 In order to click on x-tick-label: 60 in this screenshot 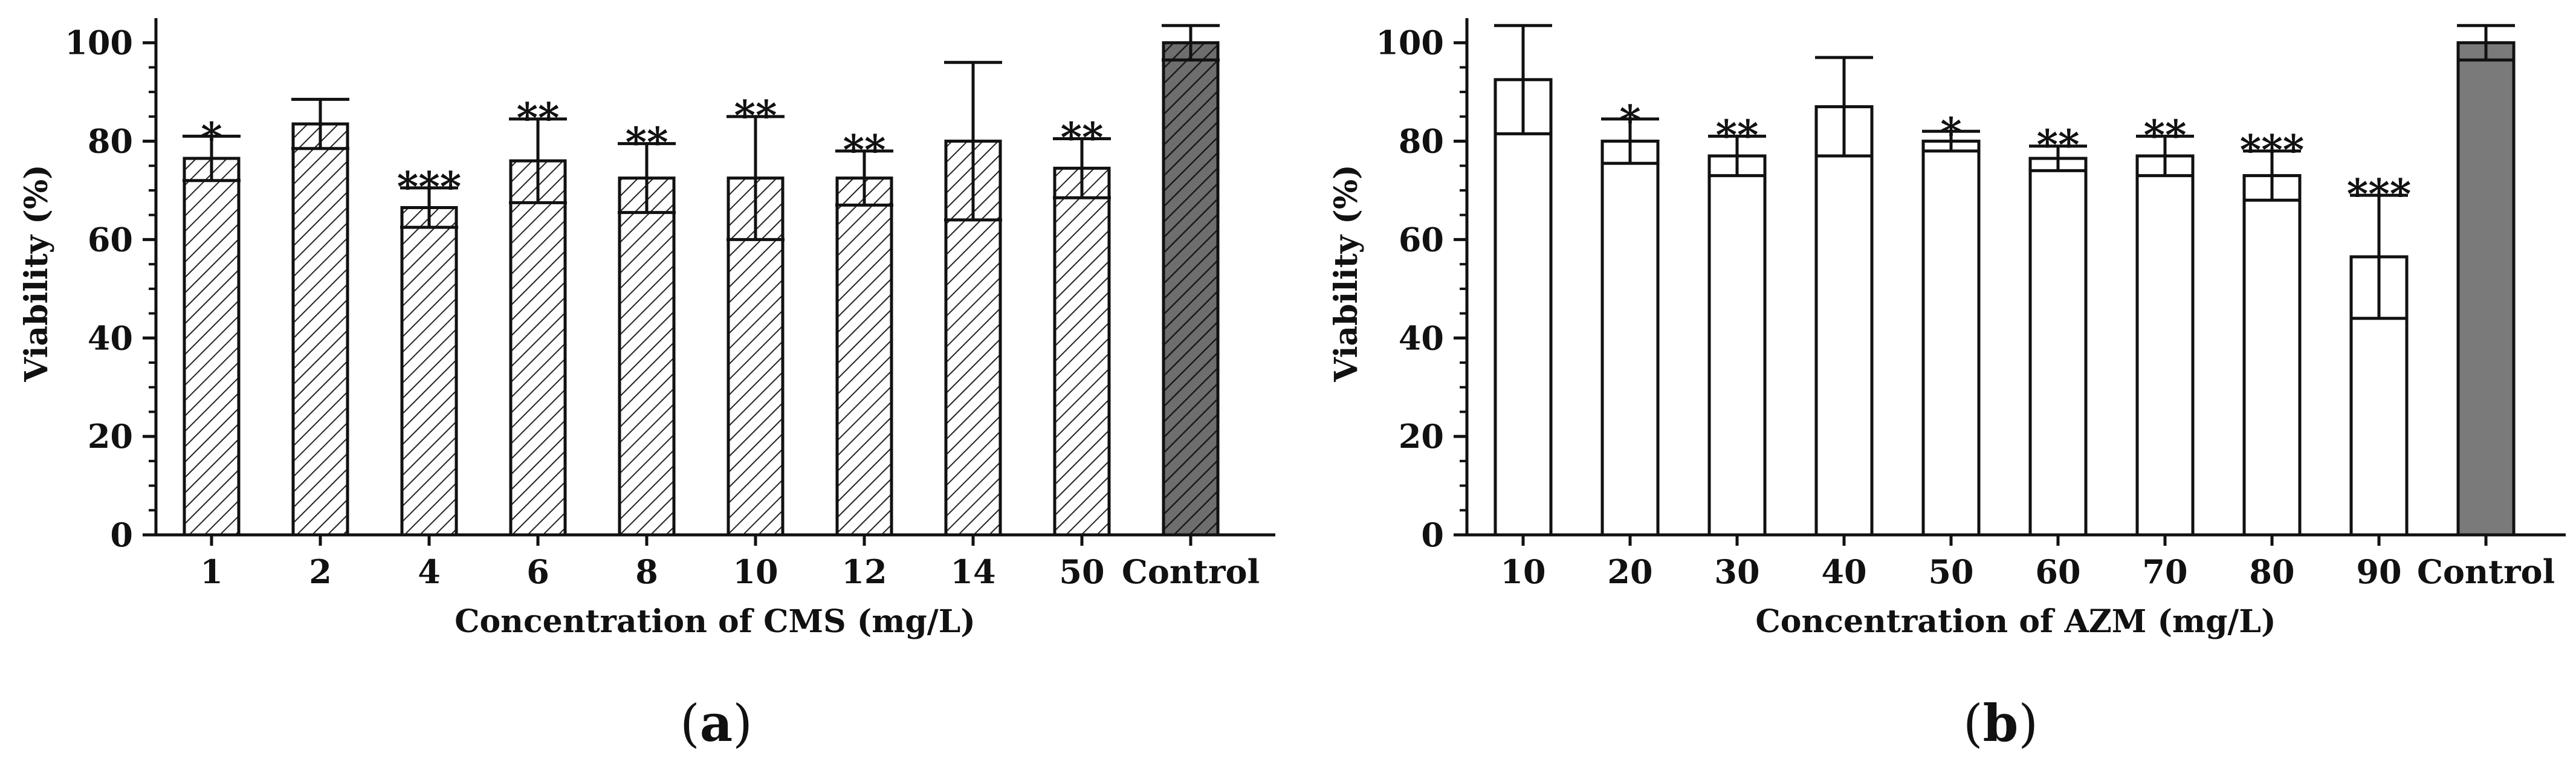, I will do `click(2057, 571)`.